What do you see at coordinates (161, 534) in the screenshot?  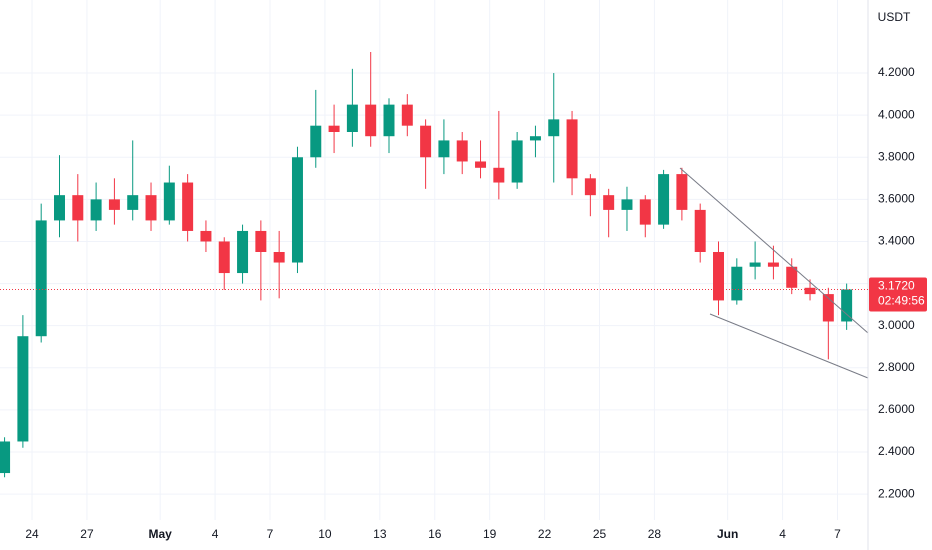 I see `x-tick-label: May` at bounding box center [161, 534].